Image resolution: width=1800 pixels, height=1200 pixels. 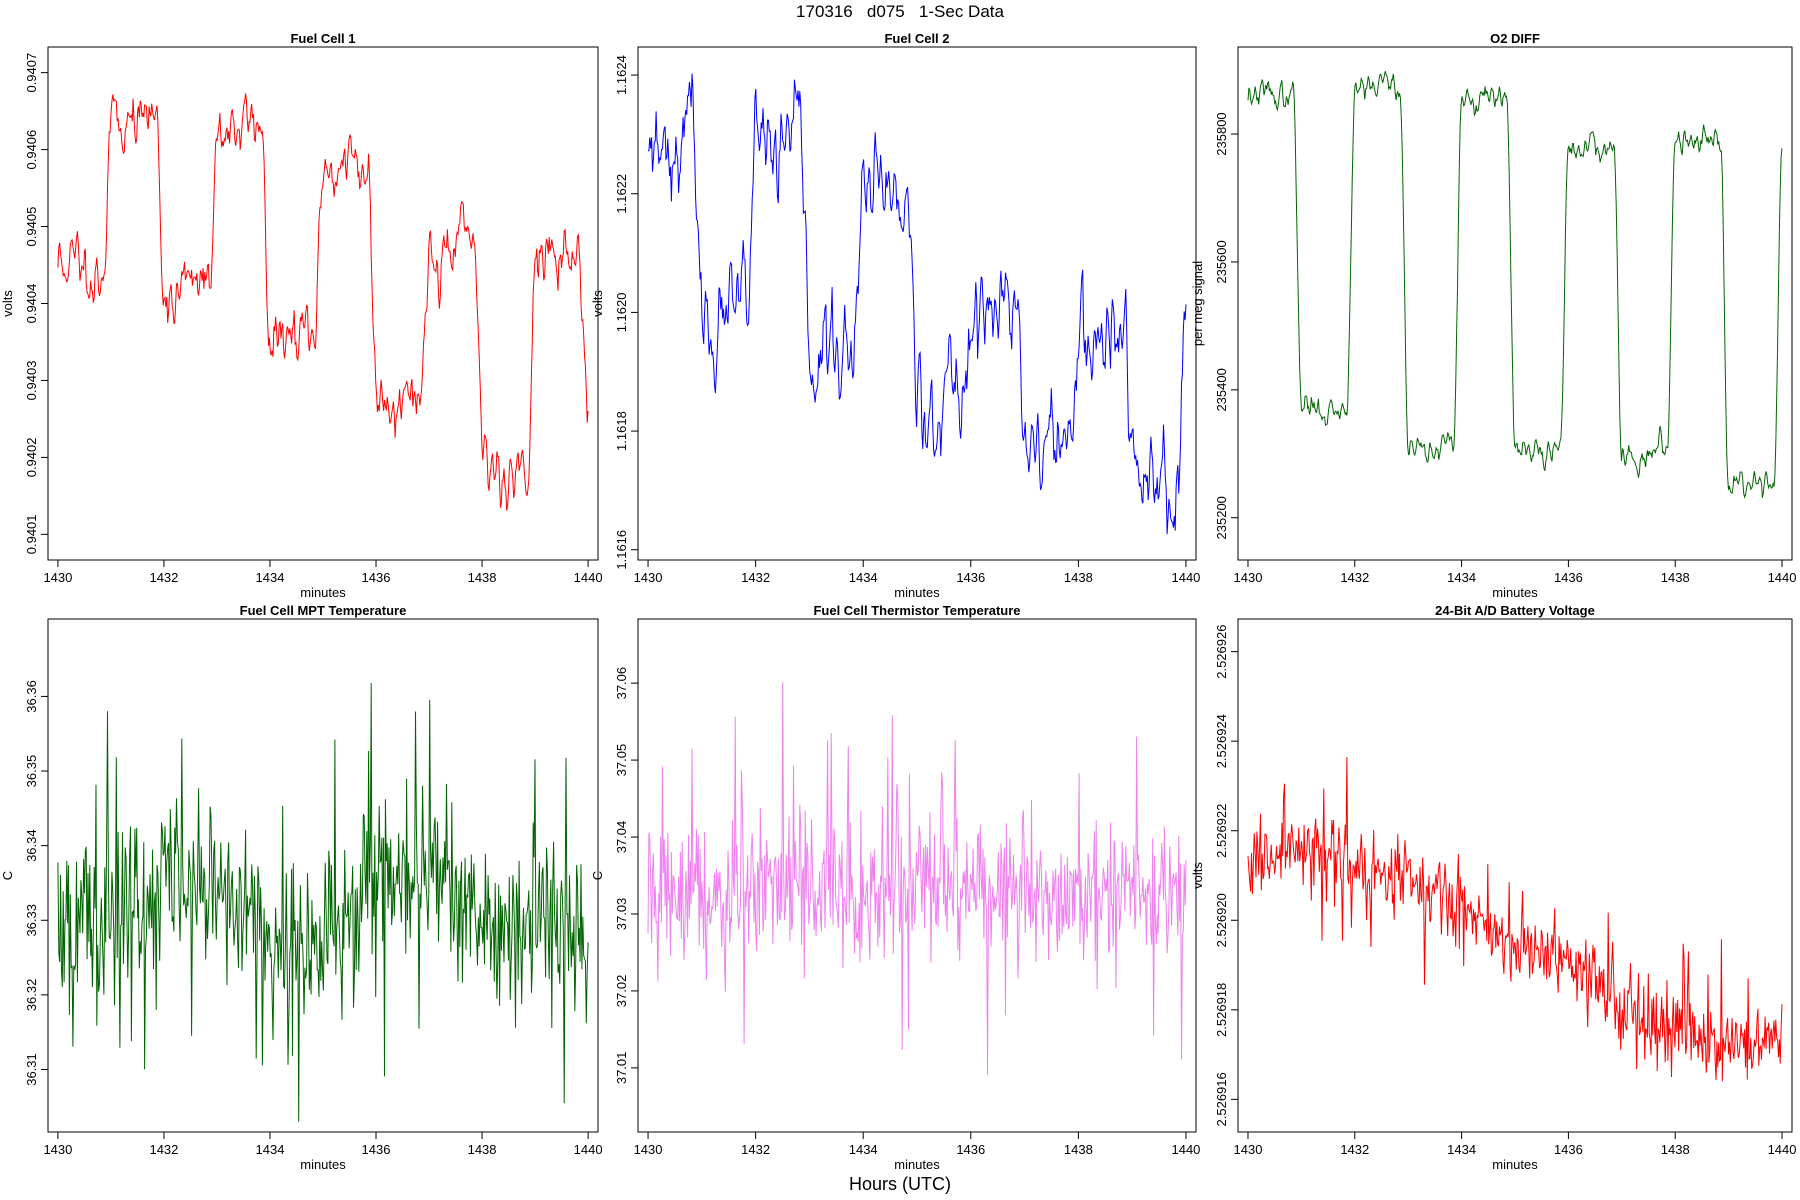 What do you see at coordinates (376, 577) in the screenshot?
I see `chart-1-xtick-label-3: 1436` at bounding box center [376, 577].